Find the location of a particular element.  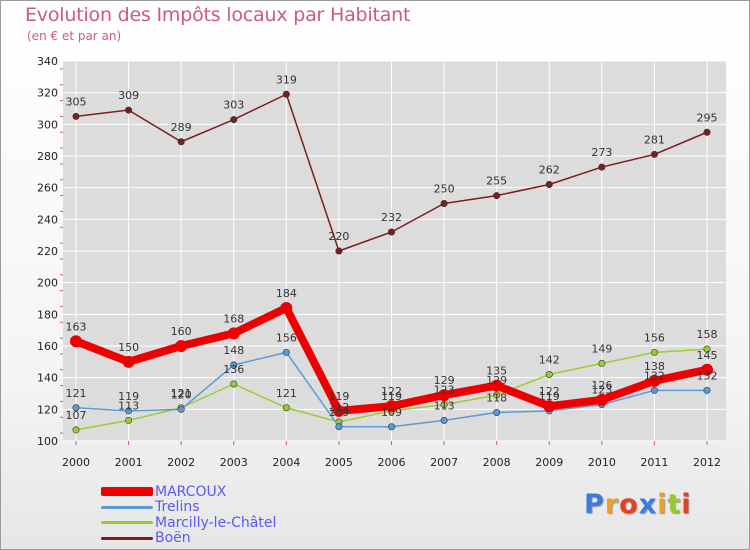

legend-swatch-marcilly is located at coordinates (127, 523).